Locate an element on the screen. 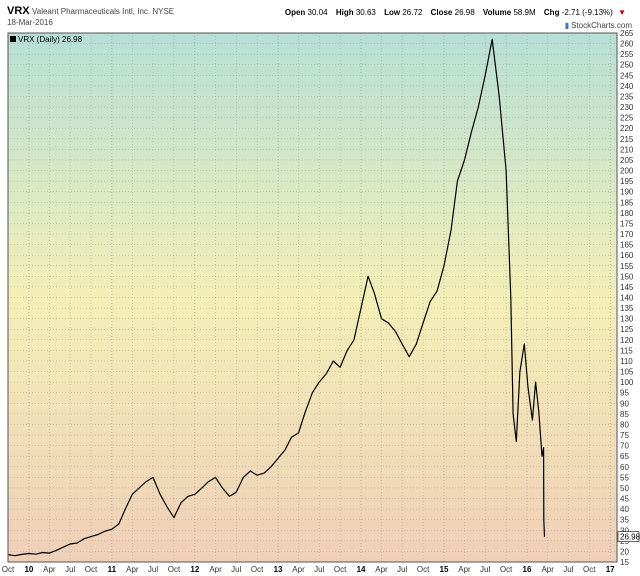 The image size is (640, 576). x-tick-label: 12 is located at coordinates (194, 569).